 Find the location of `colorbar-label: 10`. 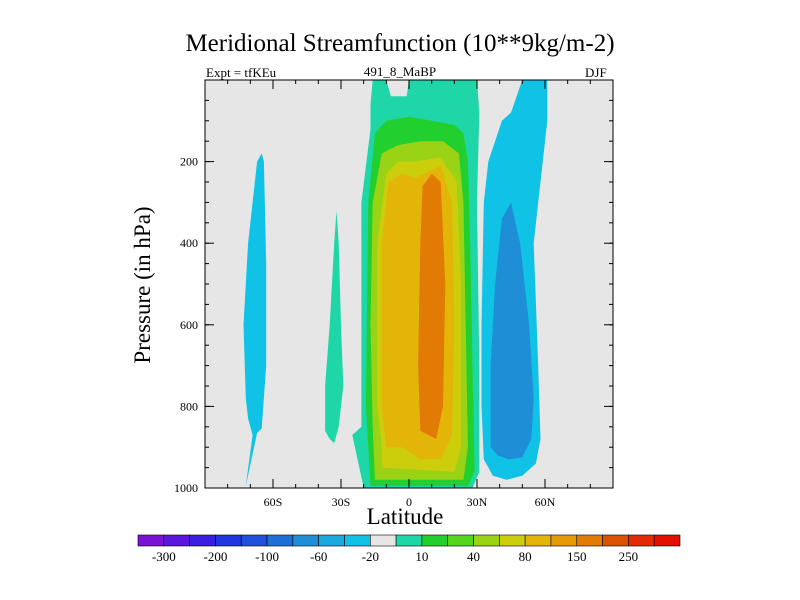

colorbar-label: 10 is located at coordinates (421, 556).